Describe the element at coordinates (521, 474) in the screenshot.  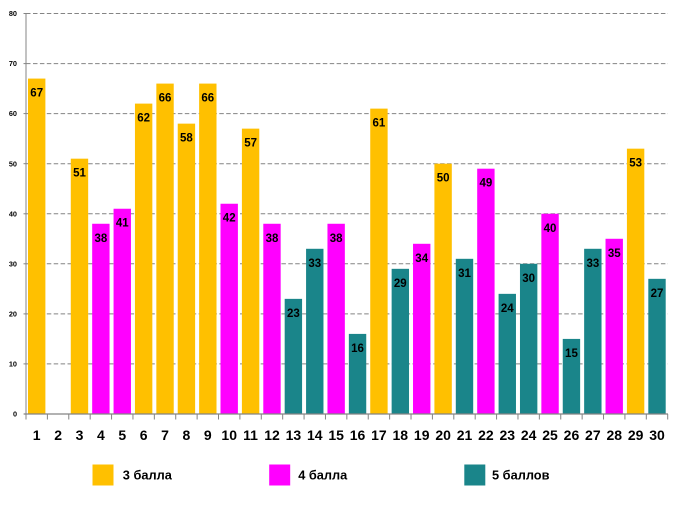
I see `svg-text: 5 баллов` at that location.